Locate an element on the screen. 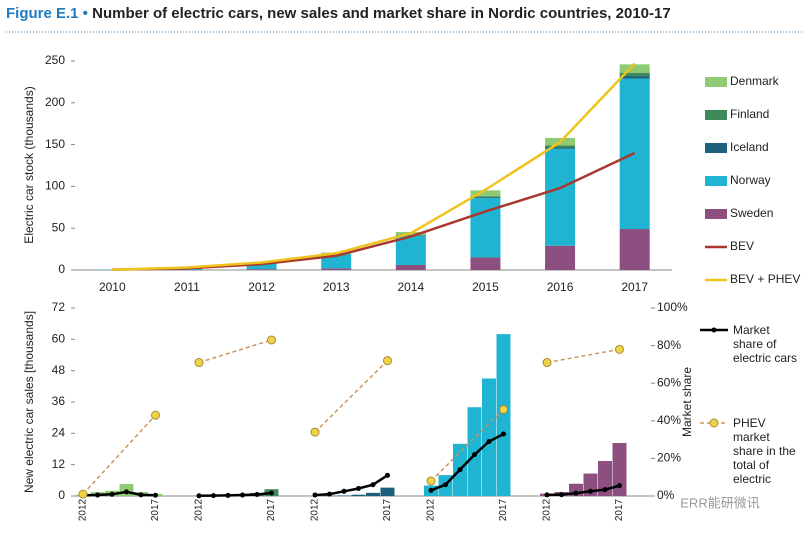 Image resolution: width=810 pixels, height=539 pixels. x-tick-label: 2016 is located at coordinates (560, 287).